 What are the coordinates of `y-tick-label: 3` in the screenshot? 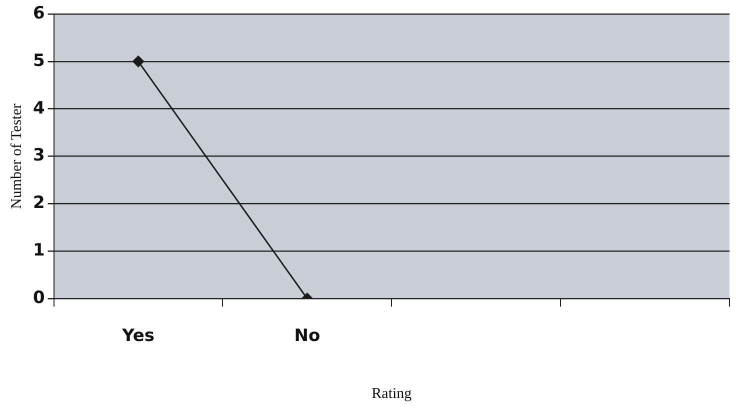 It's located at (38, 156).